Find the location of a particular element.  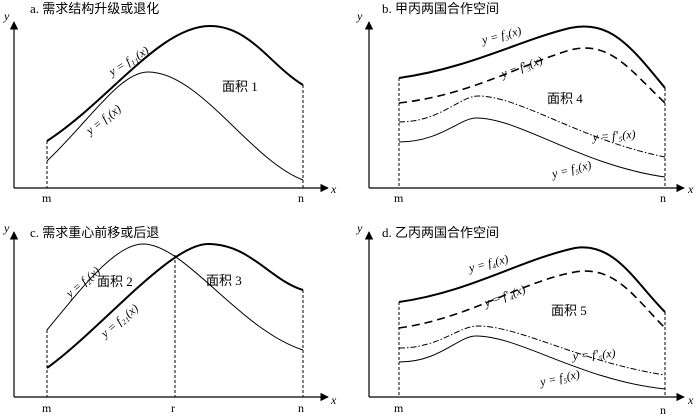

tick-n-a: n is located at coordinates (301, 198).